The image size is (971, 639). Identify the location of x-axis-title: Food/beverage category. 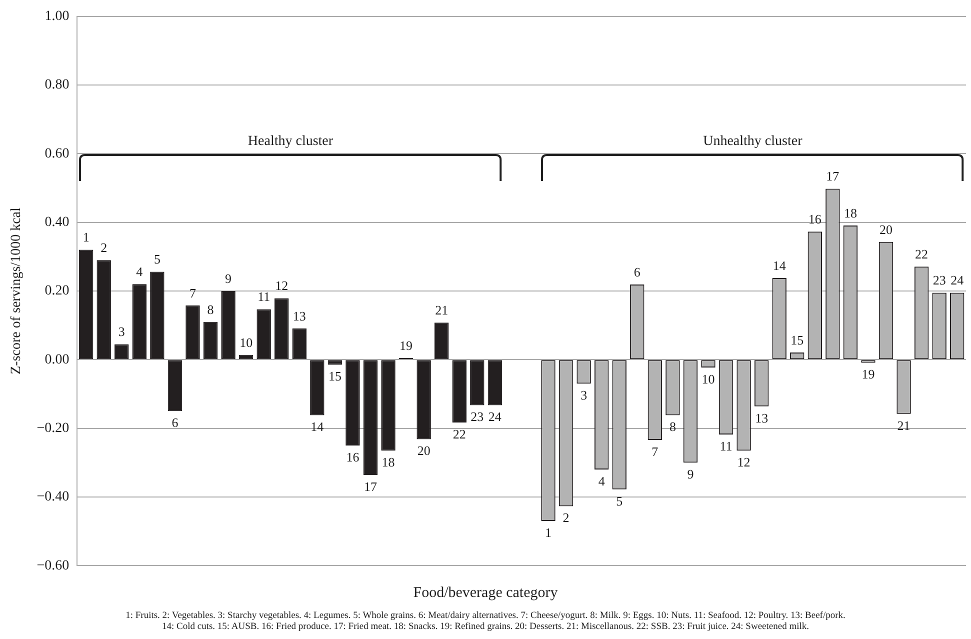
(485, 593).